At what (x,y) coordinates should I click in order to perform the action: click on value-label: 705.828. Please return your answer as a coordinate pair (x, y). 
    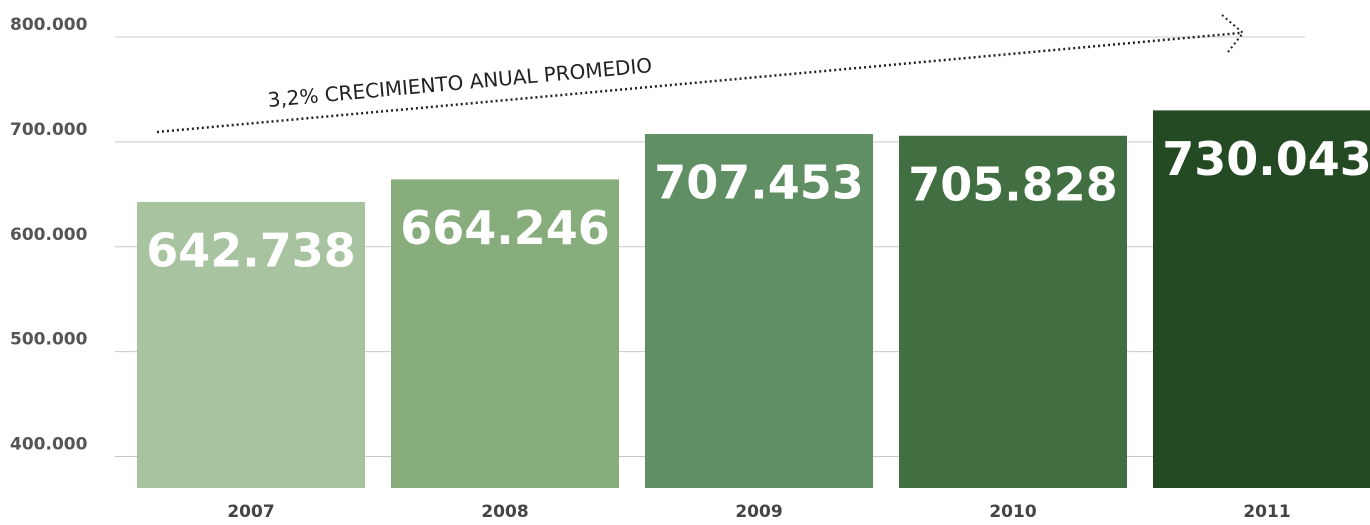
    Looking at the image, I should click on (1013, 184).